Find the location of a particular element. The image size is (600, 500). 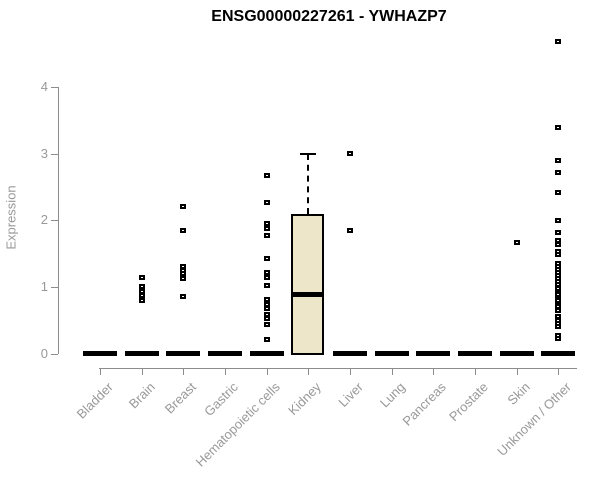

y-tick-label: 1 is located at coordinates (44, 286).